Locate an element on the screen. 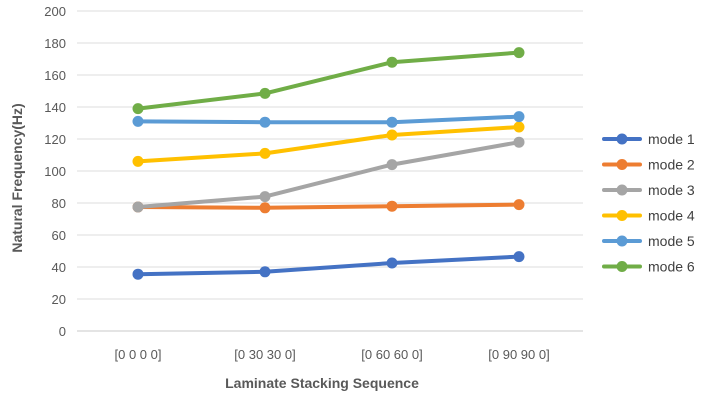  x-tick-label: [0 60 60 0] is located at coordinates (391, 354).